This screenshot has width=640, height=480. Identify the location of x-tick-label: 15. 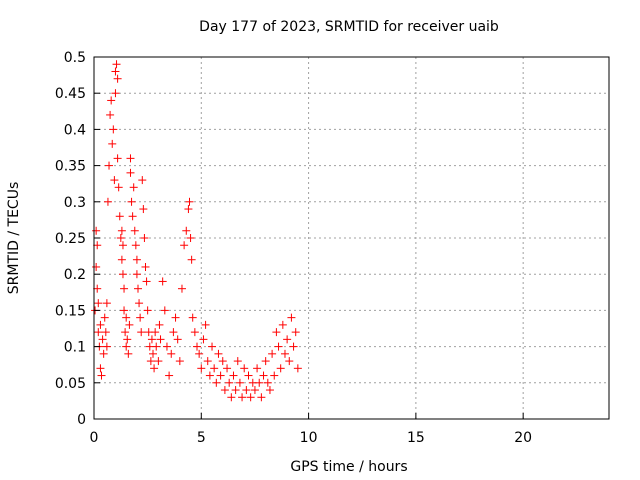
(416, 438).